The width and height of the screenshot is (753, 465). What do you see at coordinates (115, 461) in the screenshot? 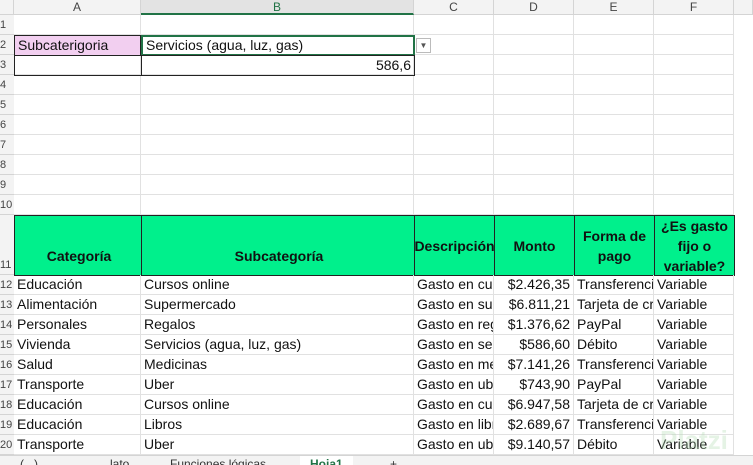
I see `sheet-tab: ...lato` at bounding box center [115, 461].